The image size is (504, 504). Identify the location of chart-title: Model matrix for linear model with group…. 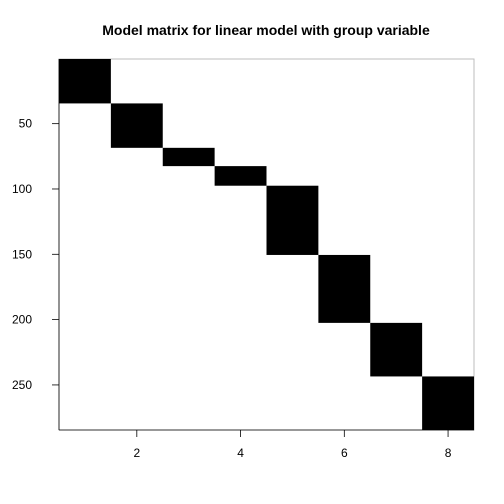
(266, 30).